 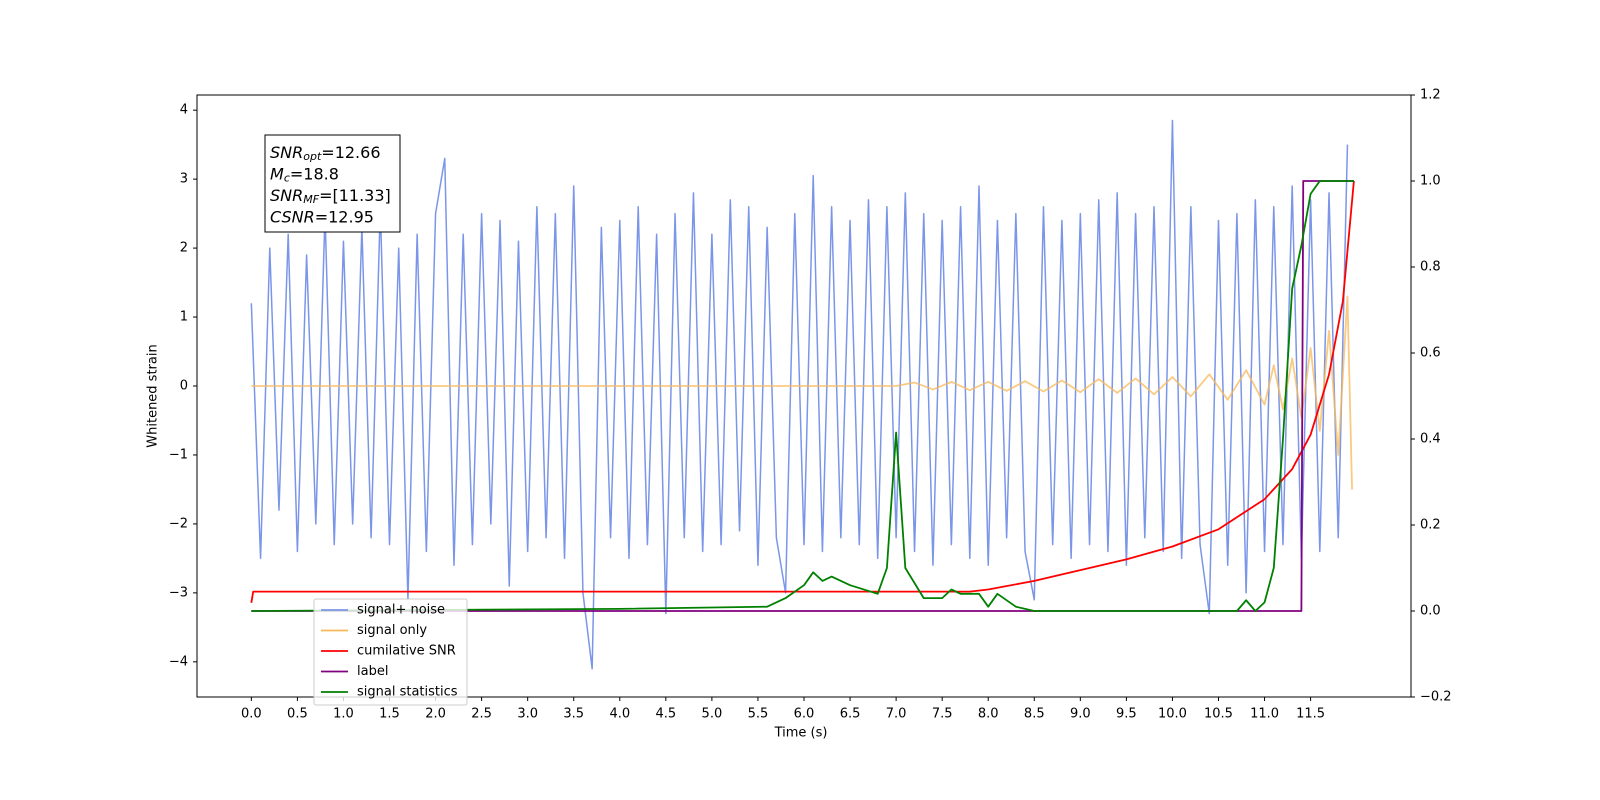 I want to click on x-tick-label: 8.0, so click(x=988, y=714).